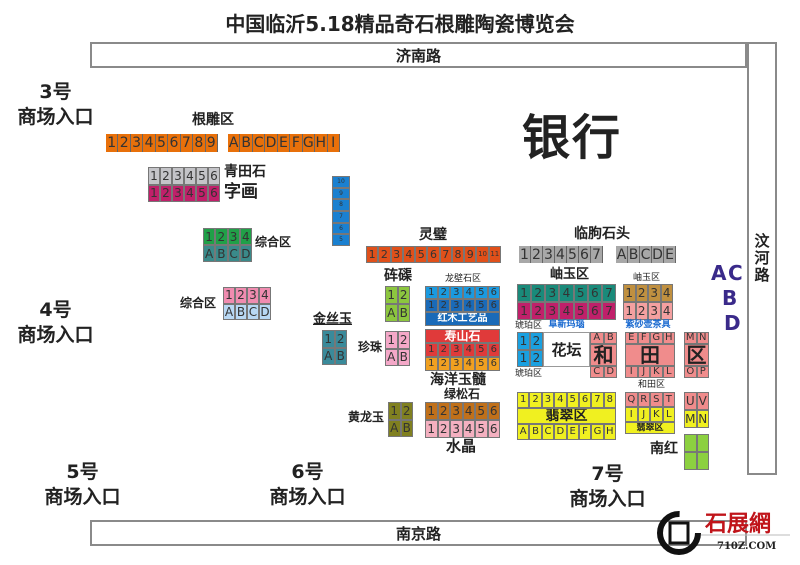 The height and width of the screenshot is (565, 800). I want to click on booth-cell: Q, so click(631, 399).